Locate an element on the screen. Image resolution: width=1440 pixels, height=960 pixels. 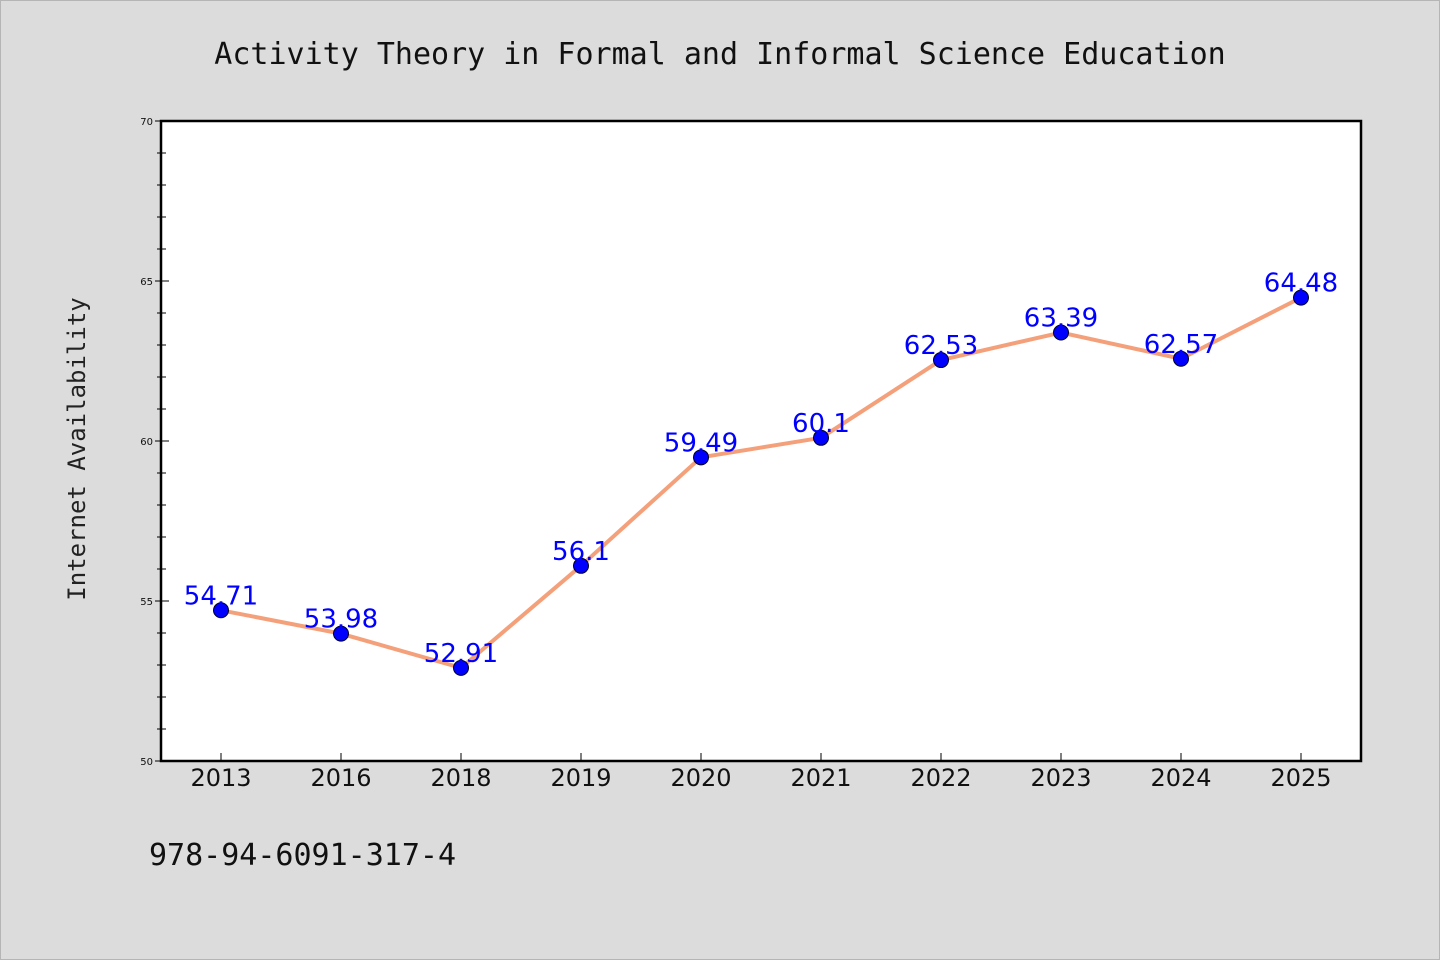
x-tick-label: 2020 is located at coordinates (700, 778).